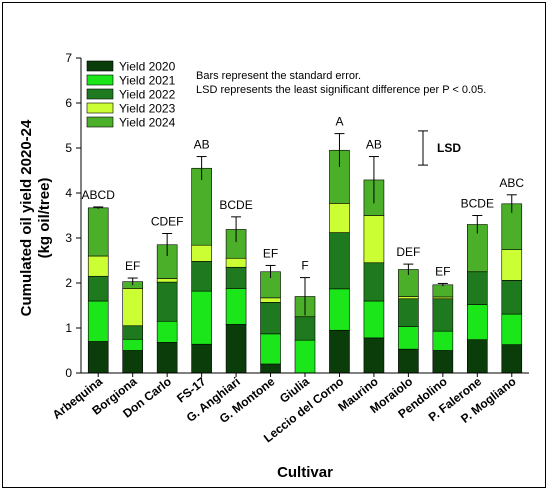 This screenshot has height=494, width=550. I want to click on significance-letter: CDEF, so click(167, 222).